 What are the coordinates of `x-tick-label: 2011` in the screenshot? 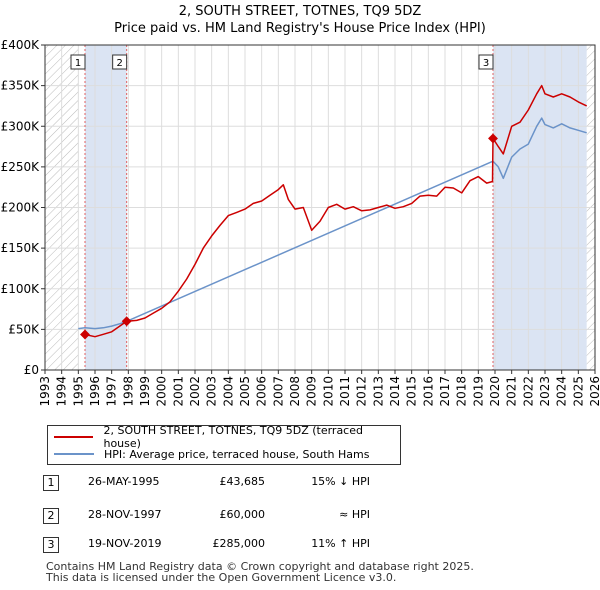 It's located at (345, 391).